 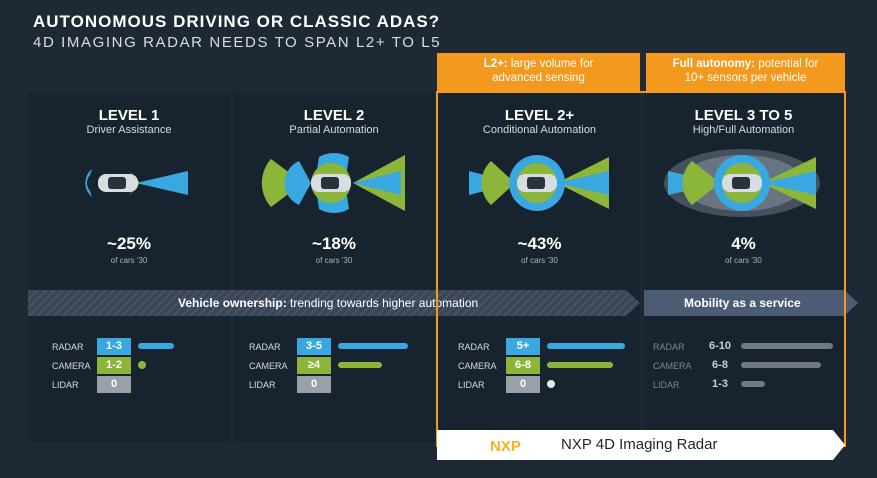 I want to click on lidar-dot, so click(x=551, y=384).